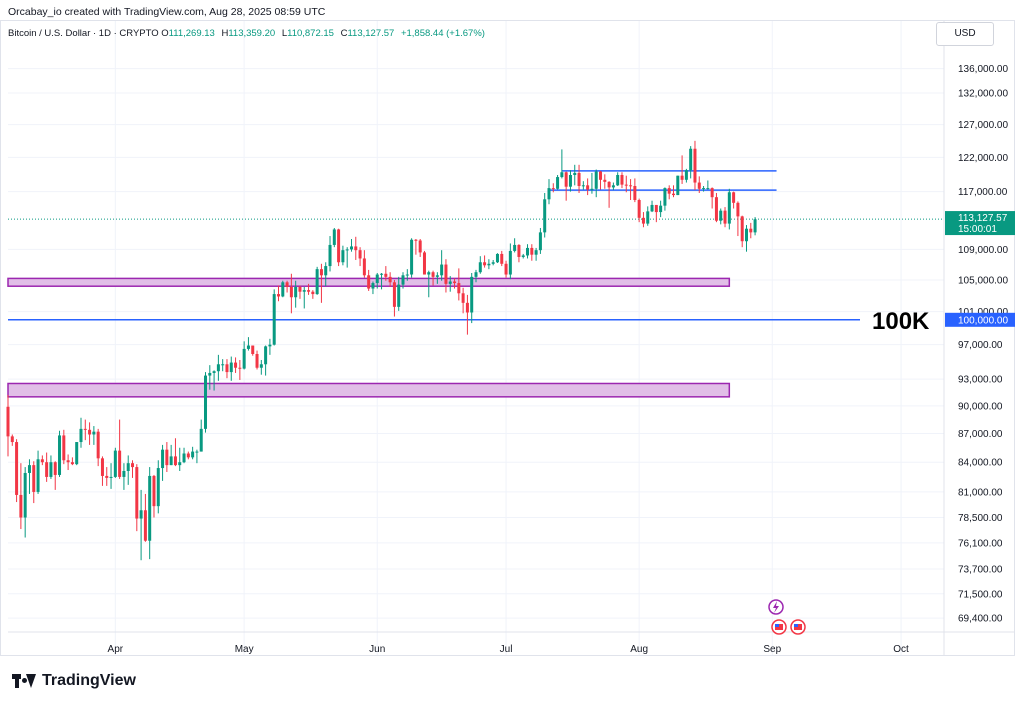  I want to click on price-tick-label: 97,000.00, so click(980, 345).